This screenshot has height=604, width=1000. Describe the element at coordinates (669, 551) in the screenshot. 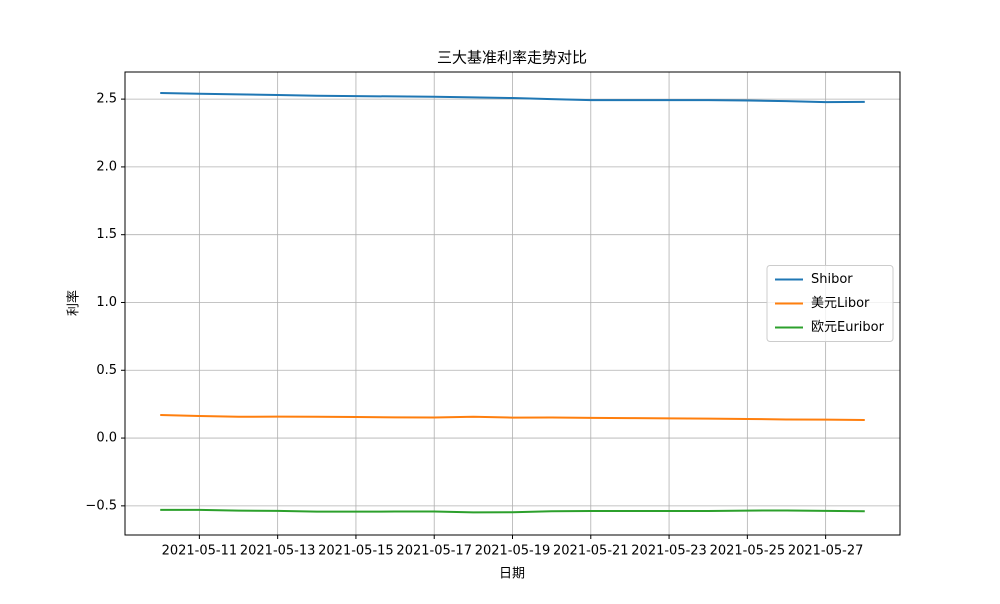

I see `x-tick-label: 2021-05-23` at that location.